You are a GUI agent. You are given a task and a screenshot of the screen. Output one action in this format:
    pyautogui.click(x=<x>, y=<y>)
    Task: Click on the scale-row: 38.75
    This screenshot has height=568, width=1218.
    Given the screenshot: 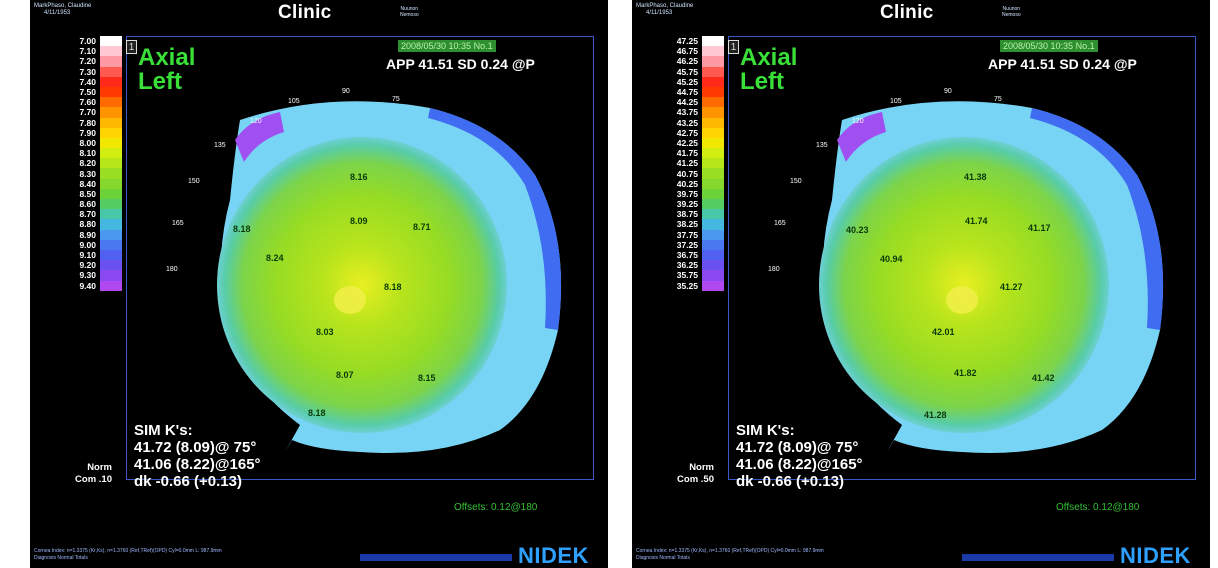 What is the action you would take?
    pyautogui.click(x=684, y=214)
    